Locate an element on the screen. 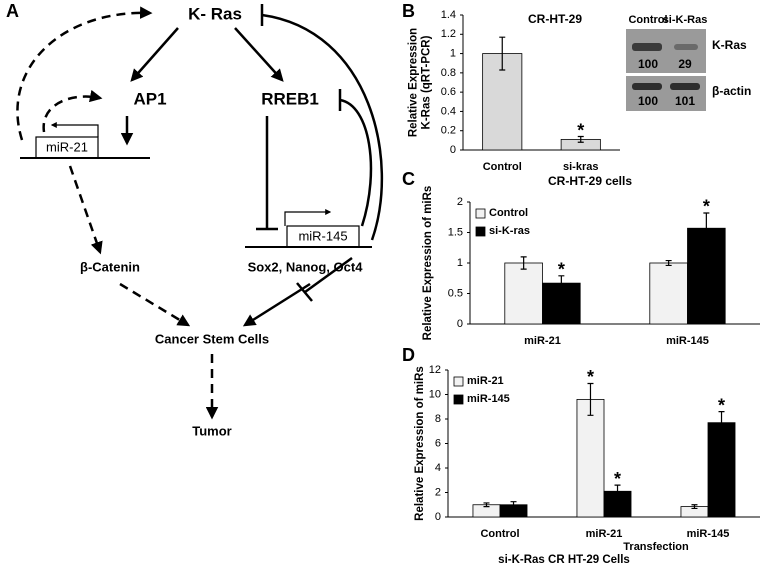 The height and width of the screenshot is (564, 778). blot-value: 29 is located at coordinates (685, 64).